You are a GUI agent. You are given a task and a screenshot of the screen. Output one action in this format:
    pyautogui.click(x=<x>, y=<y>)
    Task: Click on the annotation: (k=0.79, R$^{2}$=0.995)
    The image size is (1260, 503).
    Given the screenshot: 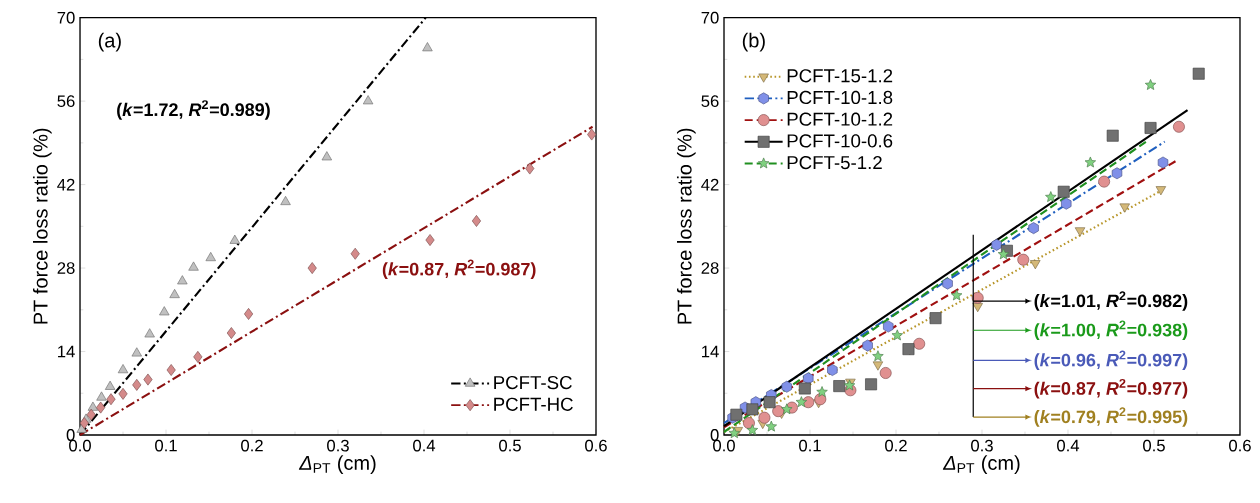 What is the action you would take?
    pyautogui.click(x=1111, y=417)
    